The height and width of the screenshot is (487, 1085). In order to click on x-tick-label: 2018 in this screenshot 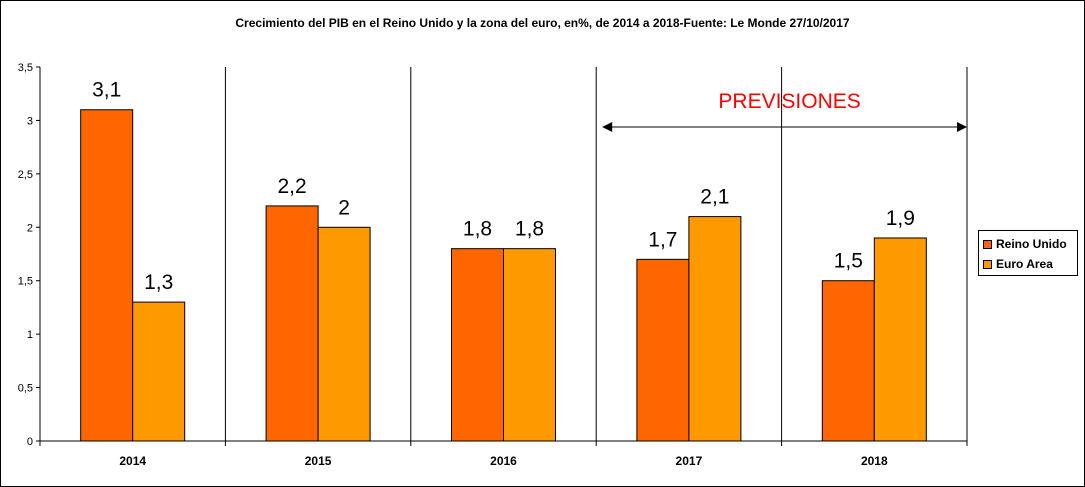, I will do `click(874, 461)`.